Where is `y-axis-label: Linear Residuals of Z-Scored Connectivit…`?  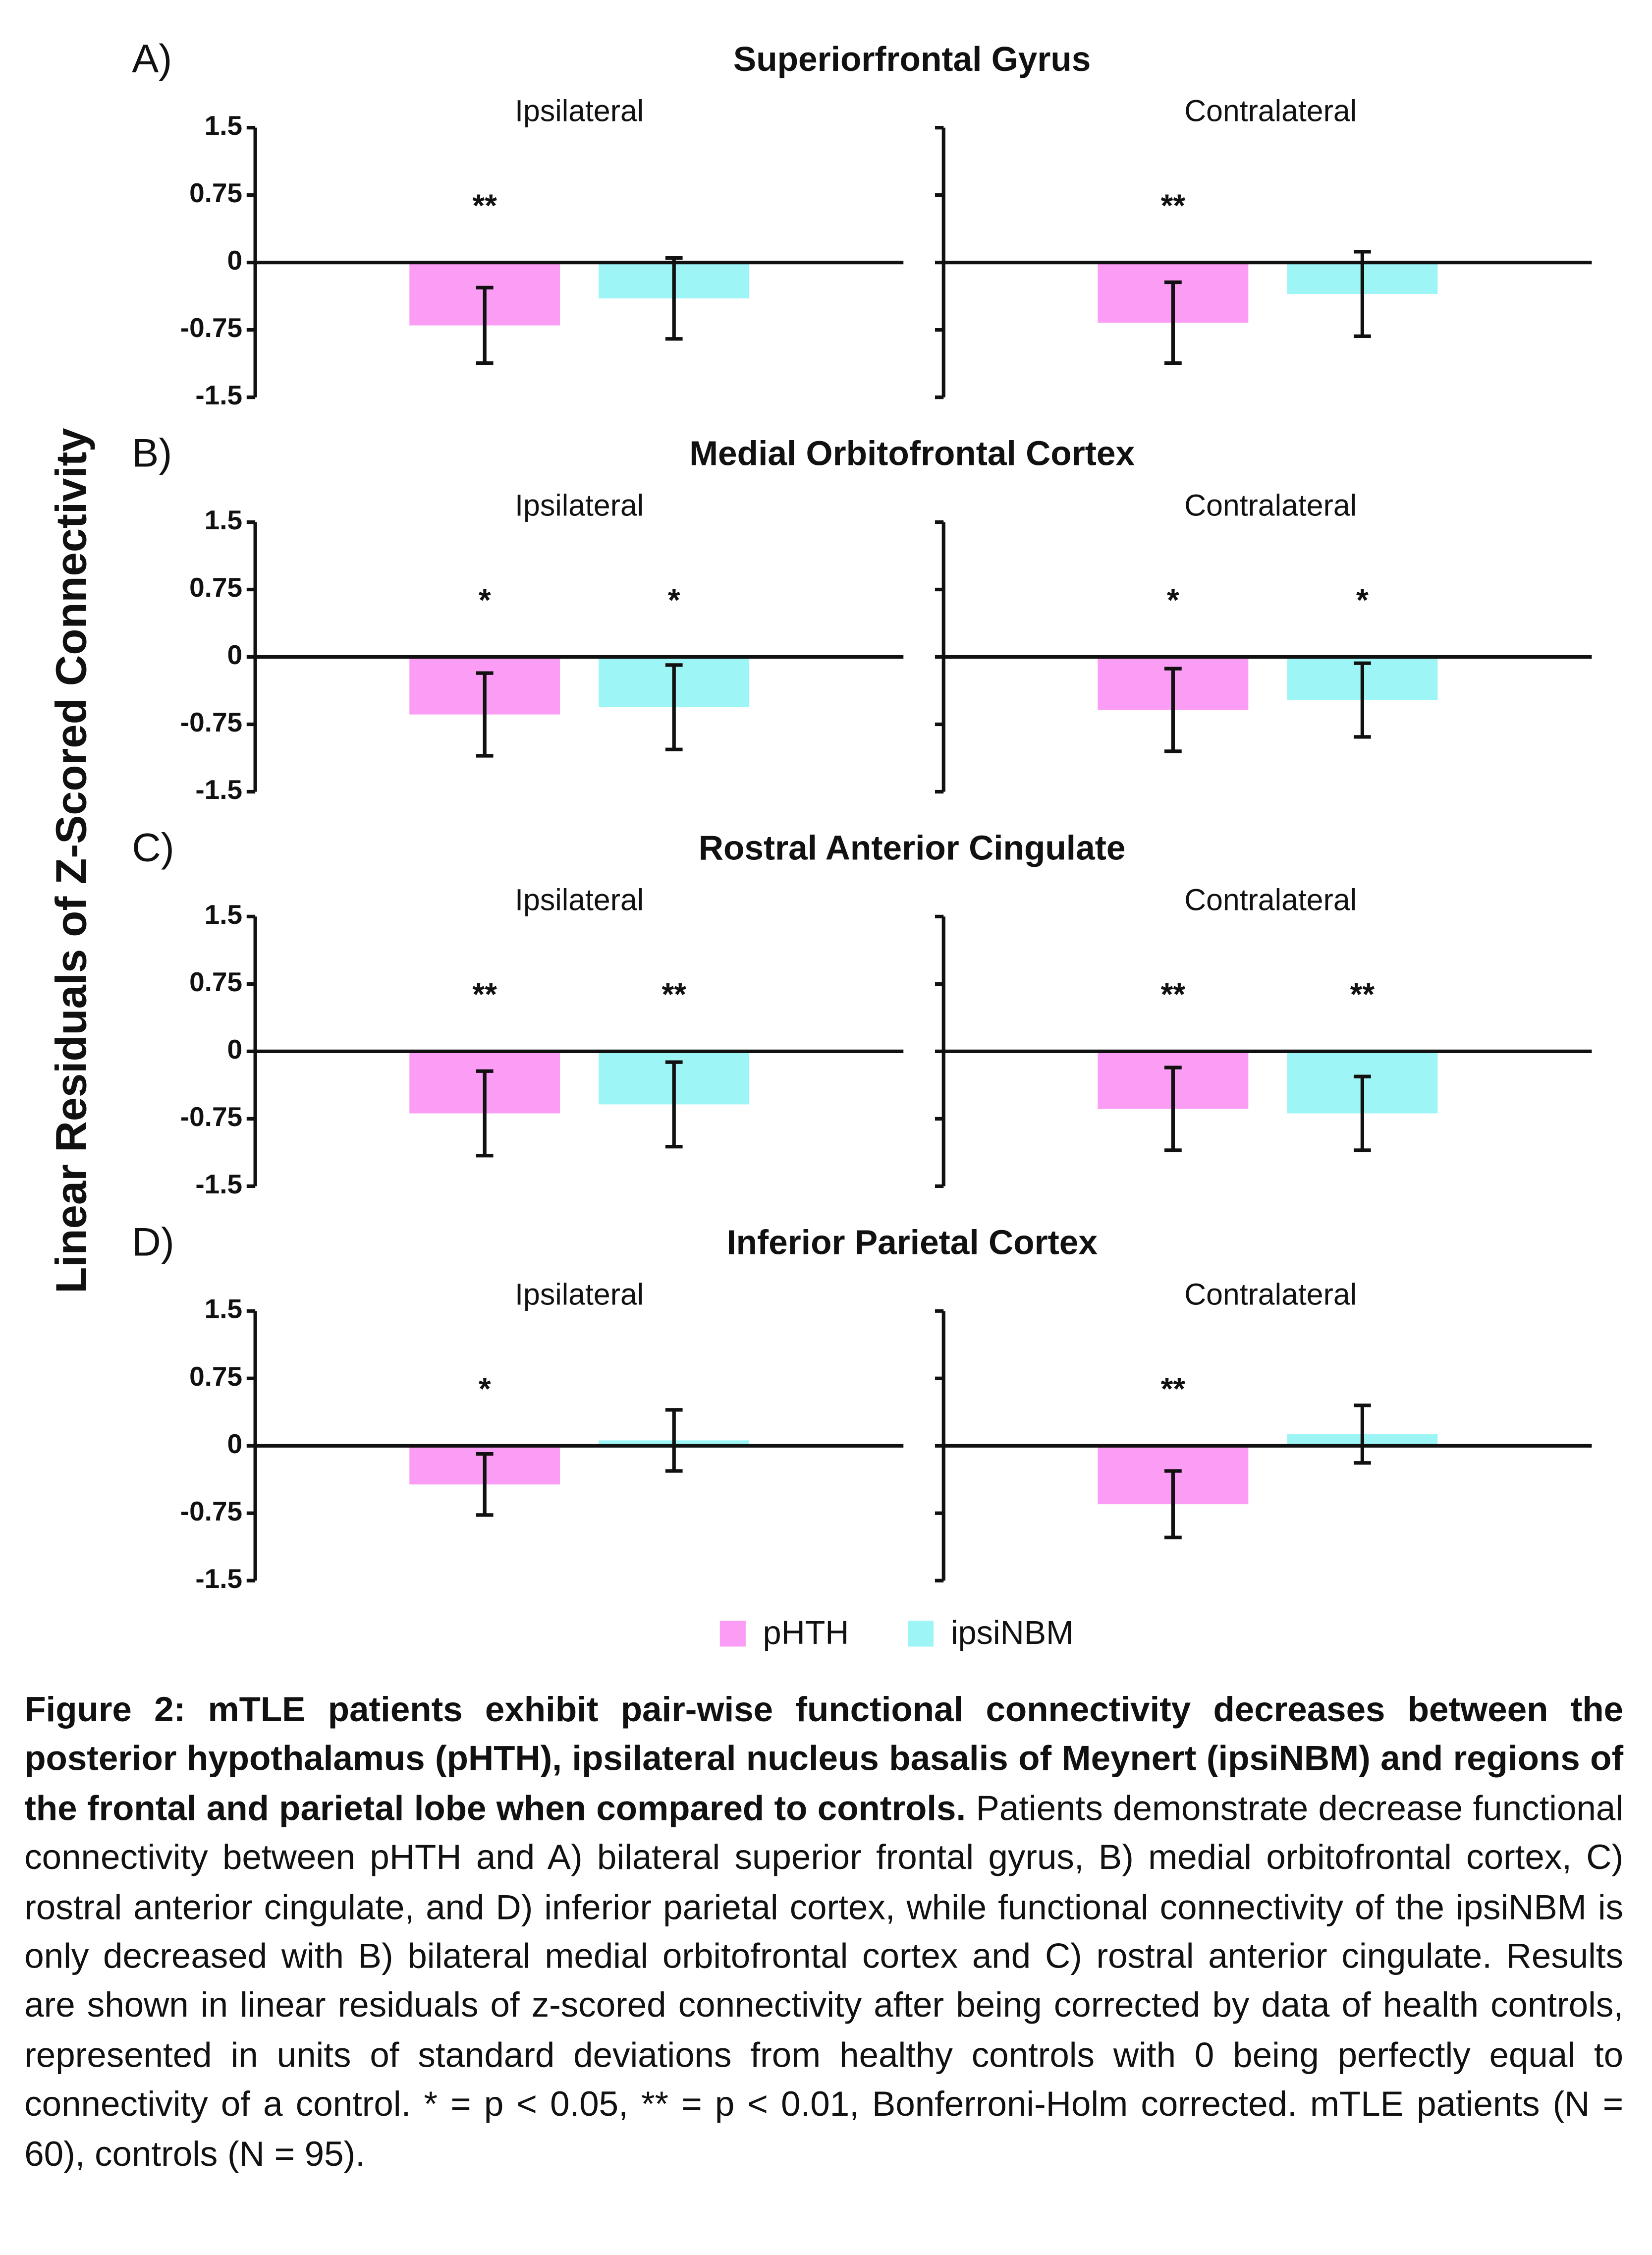 y-axis-label: Linear Residuals of Z-Scored Connectivit… is located at coordinates (71, 860).